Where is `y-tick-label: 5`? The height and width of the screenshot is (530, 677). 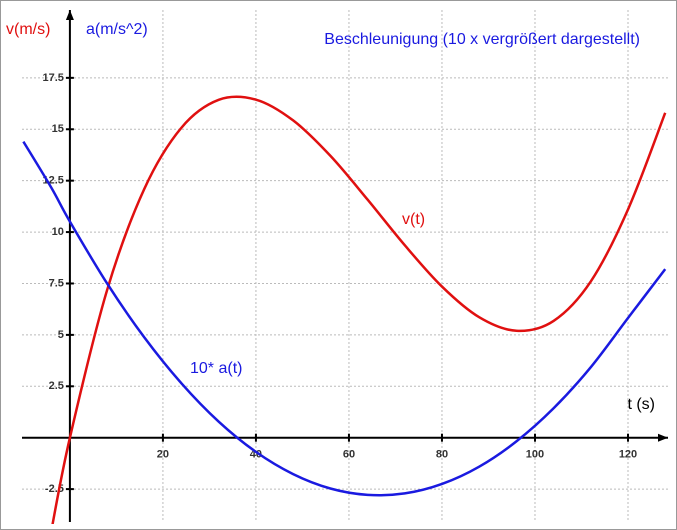
y-tick-label: 5 is located at coordinates (61, 335).